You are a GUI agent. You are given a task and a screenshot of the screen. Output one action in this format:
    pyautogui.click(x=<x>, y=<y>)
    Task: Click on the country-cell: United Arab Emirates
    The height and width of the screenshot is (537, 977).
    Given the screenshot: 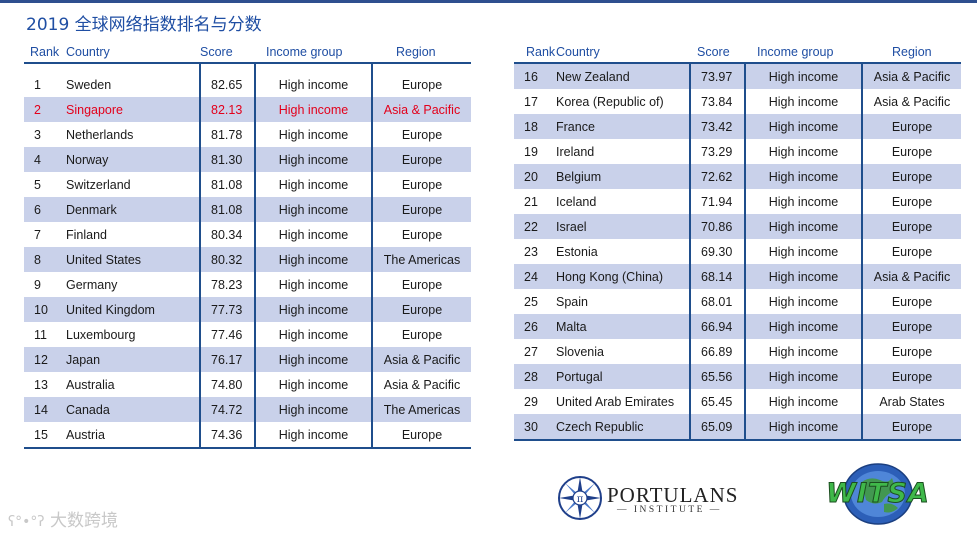 What is the action you would take?
    pyautogui.click(x=615, y=401)
    